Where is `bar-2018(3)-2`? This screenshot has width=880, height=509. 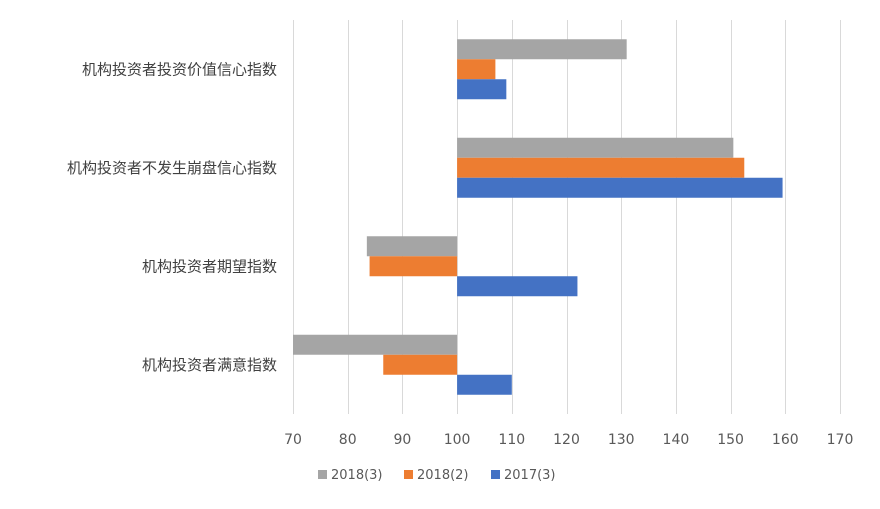 bar-2018(3)-2 is located at coordinates (595, 147).